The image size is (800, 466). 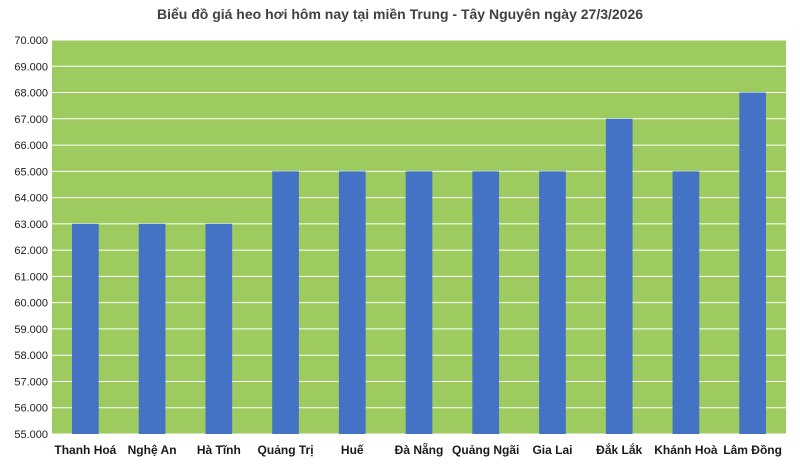 What do you see at coordinates (31, 251) in the screenshot?
I see `y-tick-label: 62.000` at bounding box center [31, 251].